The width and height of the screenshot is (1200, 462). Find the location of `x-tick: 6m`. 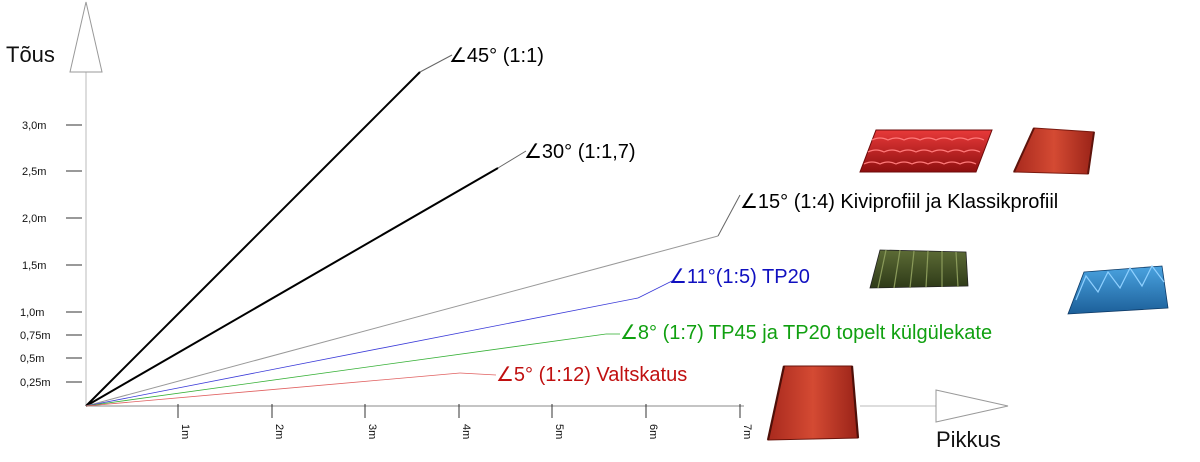

x-tick: 6m is located at coordinates (652, 421).